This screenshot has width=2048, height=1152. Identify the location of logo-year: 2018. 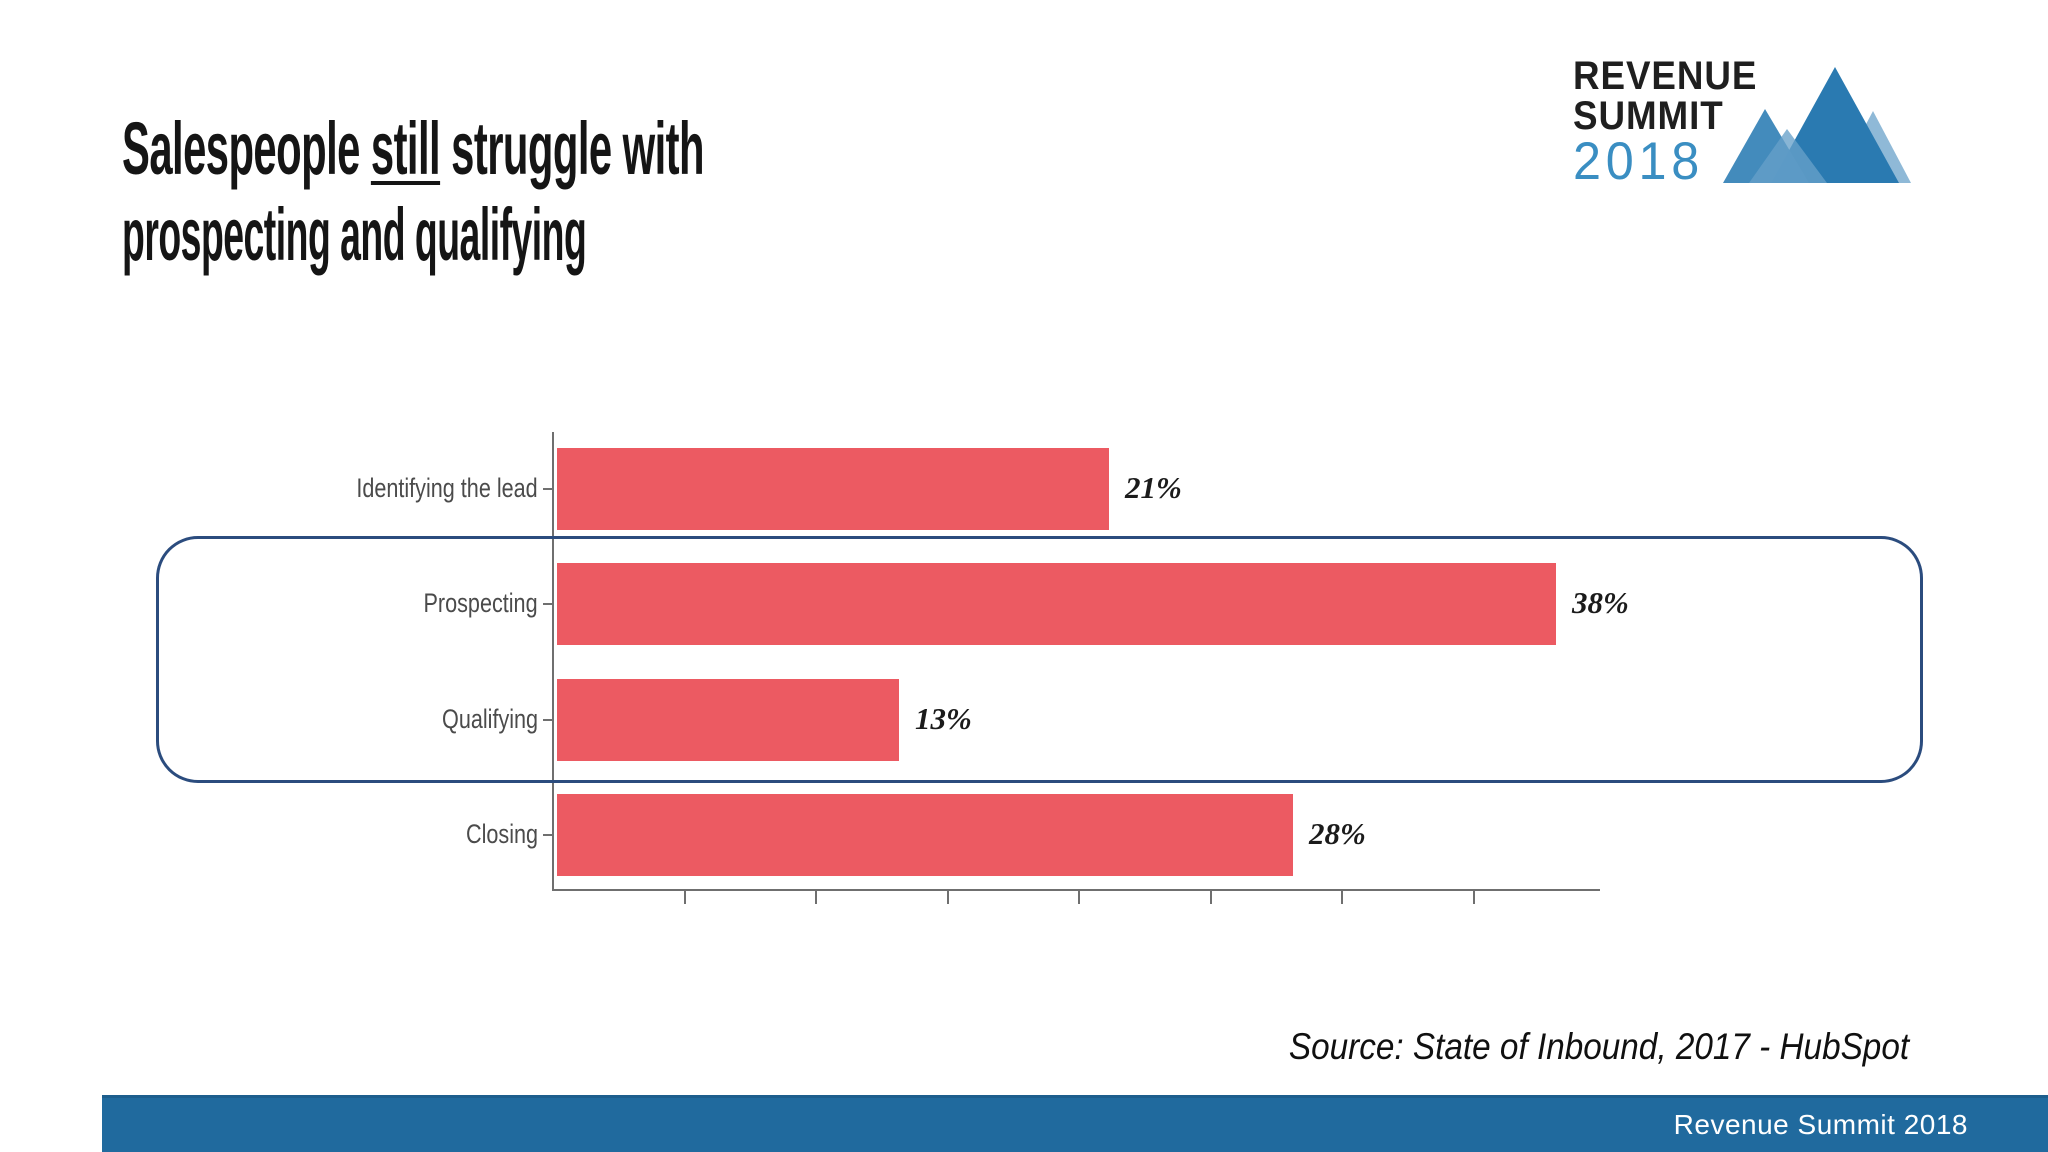
(1639, 161).